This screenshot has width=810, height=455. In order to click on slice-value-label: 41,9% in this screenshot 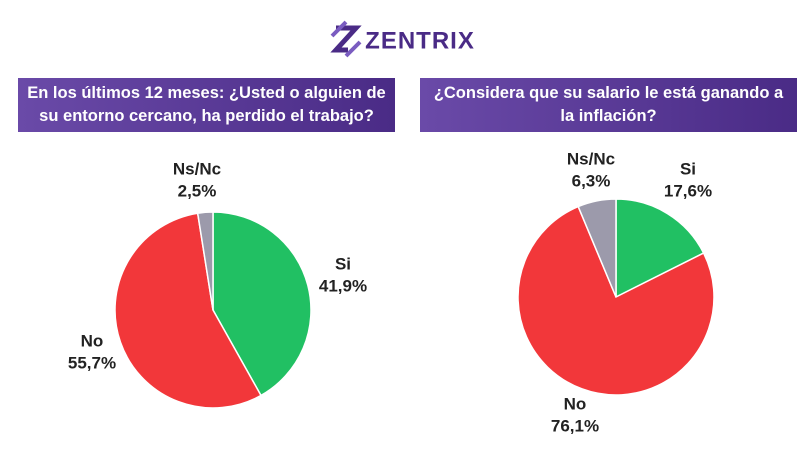, I will do `click(343, 285)`.